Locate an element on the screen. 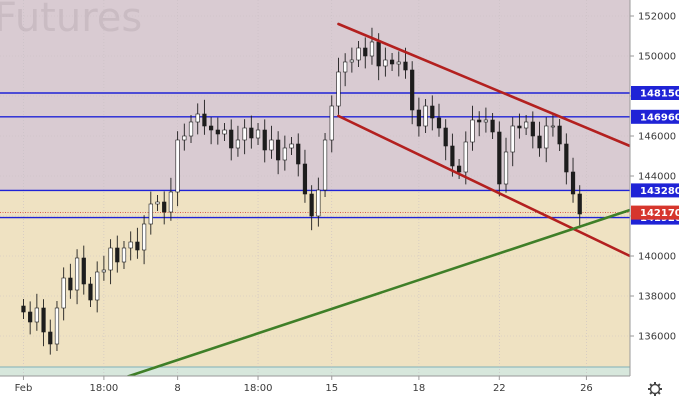  last-price-label is located at coordinates (655, 212).